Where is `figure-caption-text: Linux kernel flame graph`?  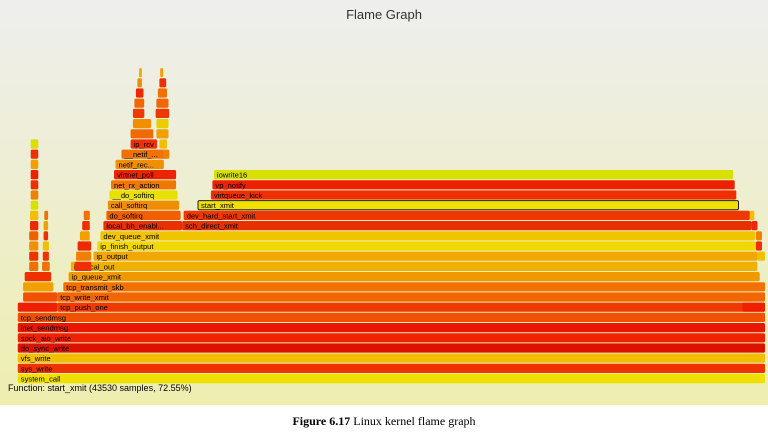
figure-caption-text: Linux kernel flame graph is located at coordinates (414, 421).